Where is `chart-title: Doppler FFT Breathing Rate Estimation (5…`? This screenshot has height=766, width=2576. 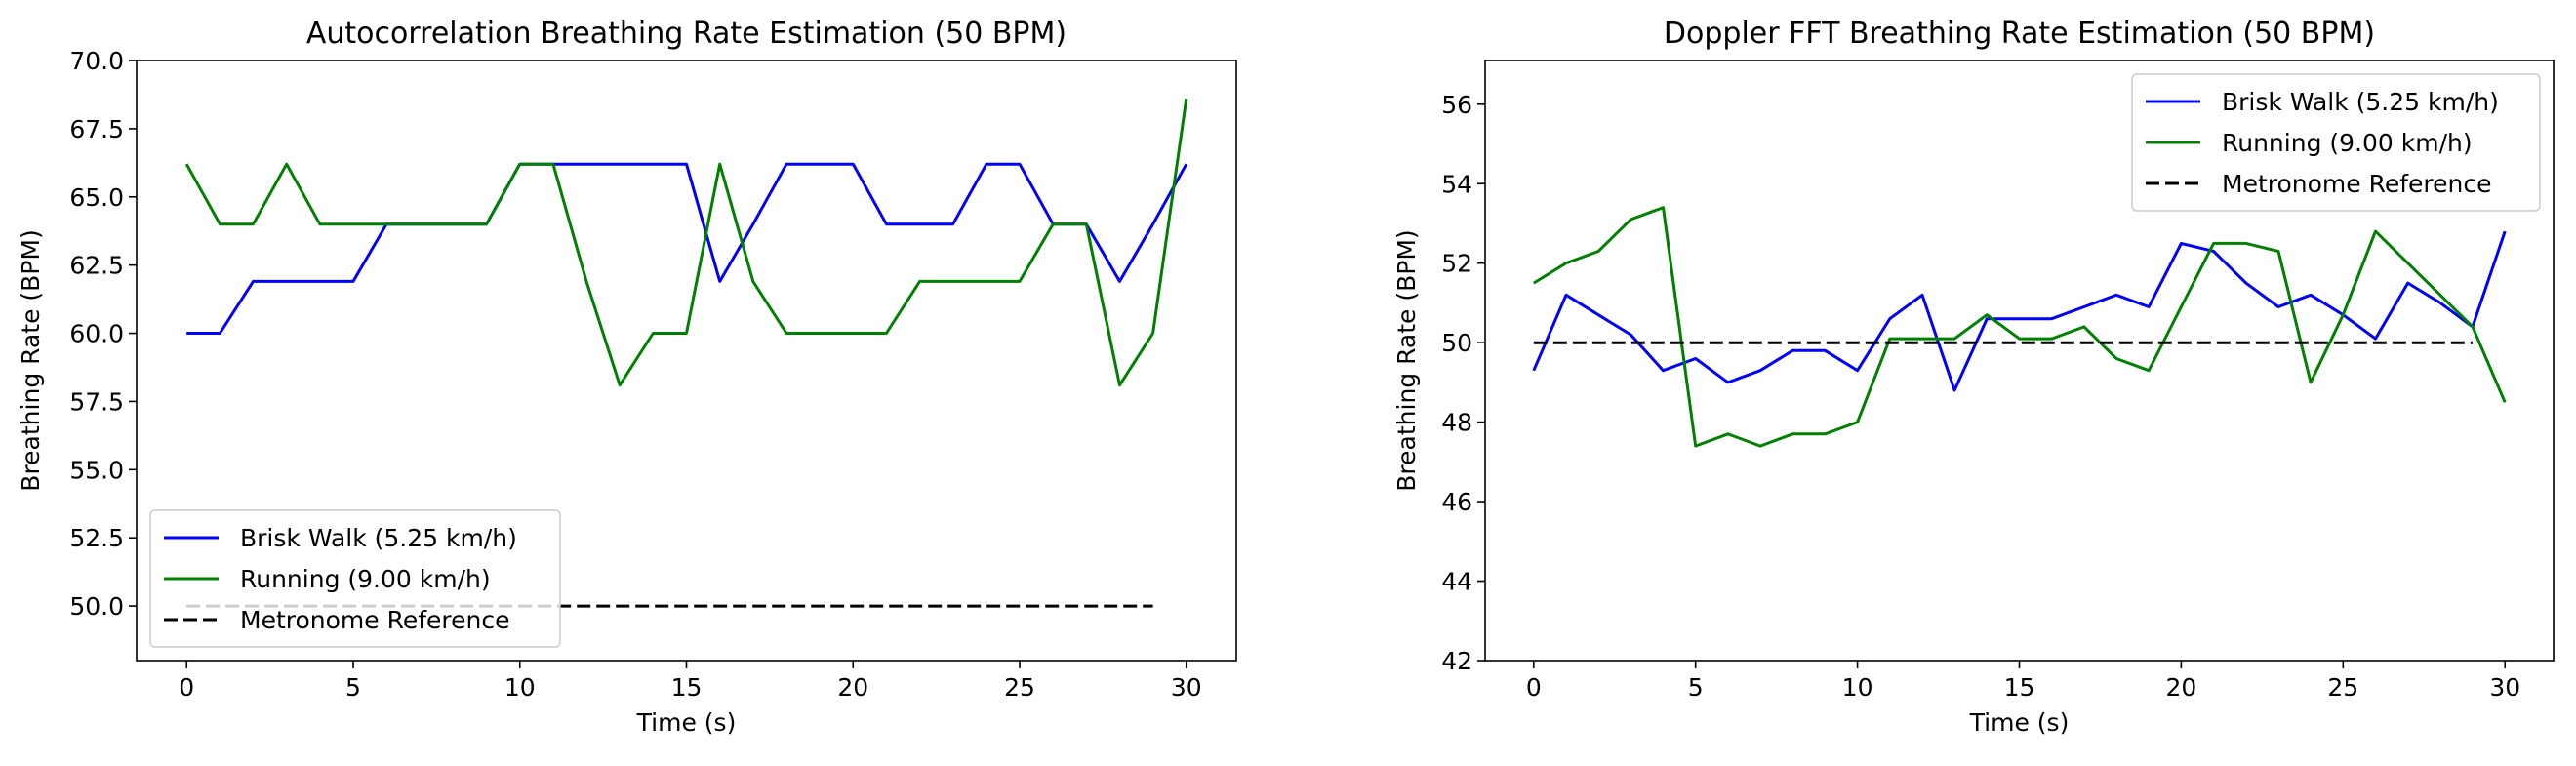 chart-title: Doppler FFT Breathing Rate Estimation (5… is located at coordinates (2020, 34).